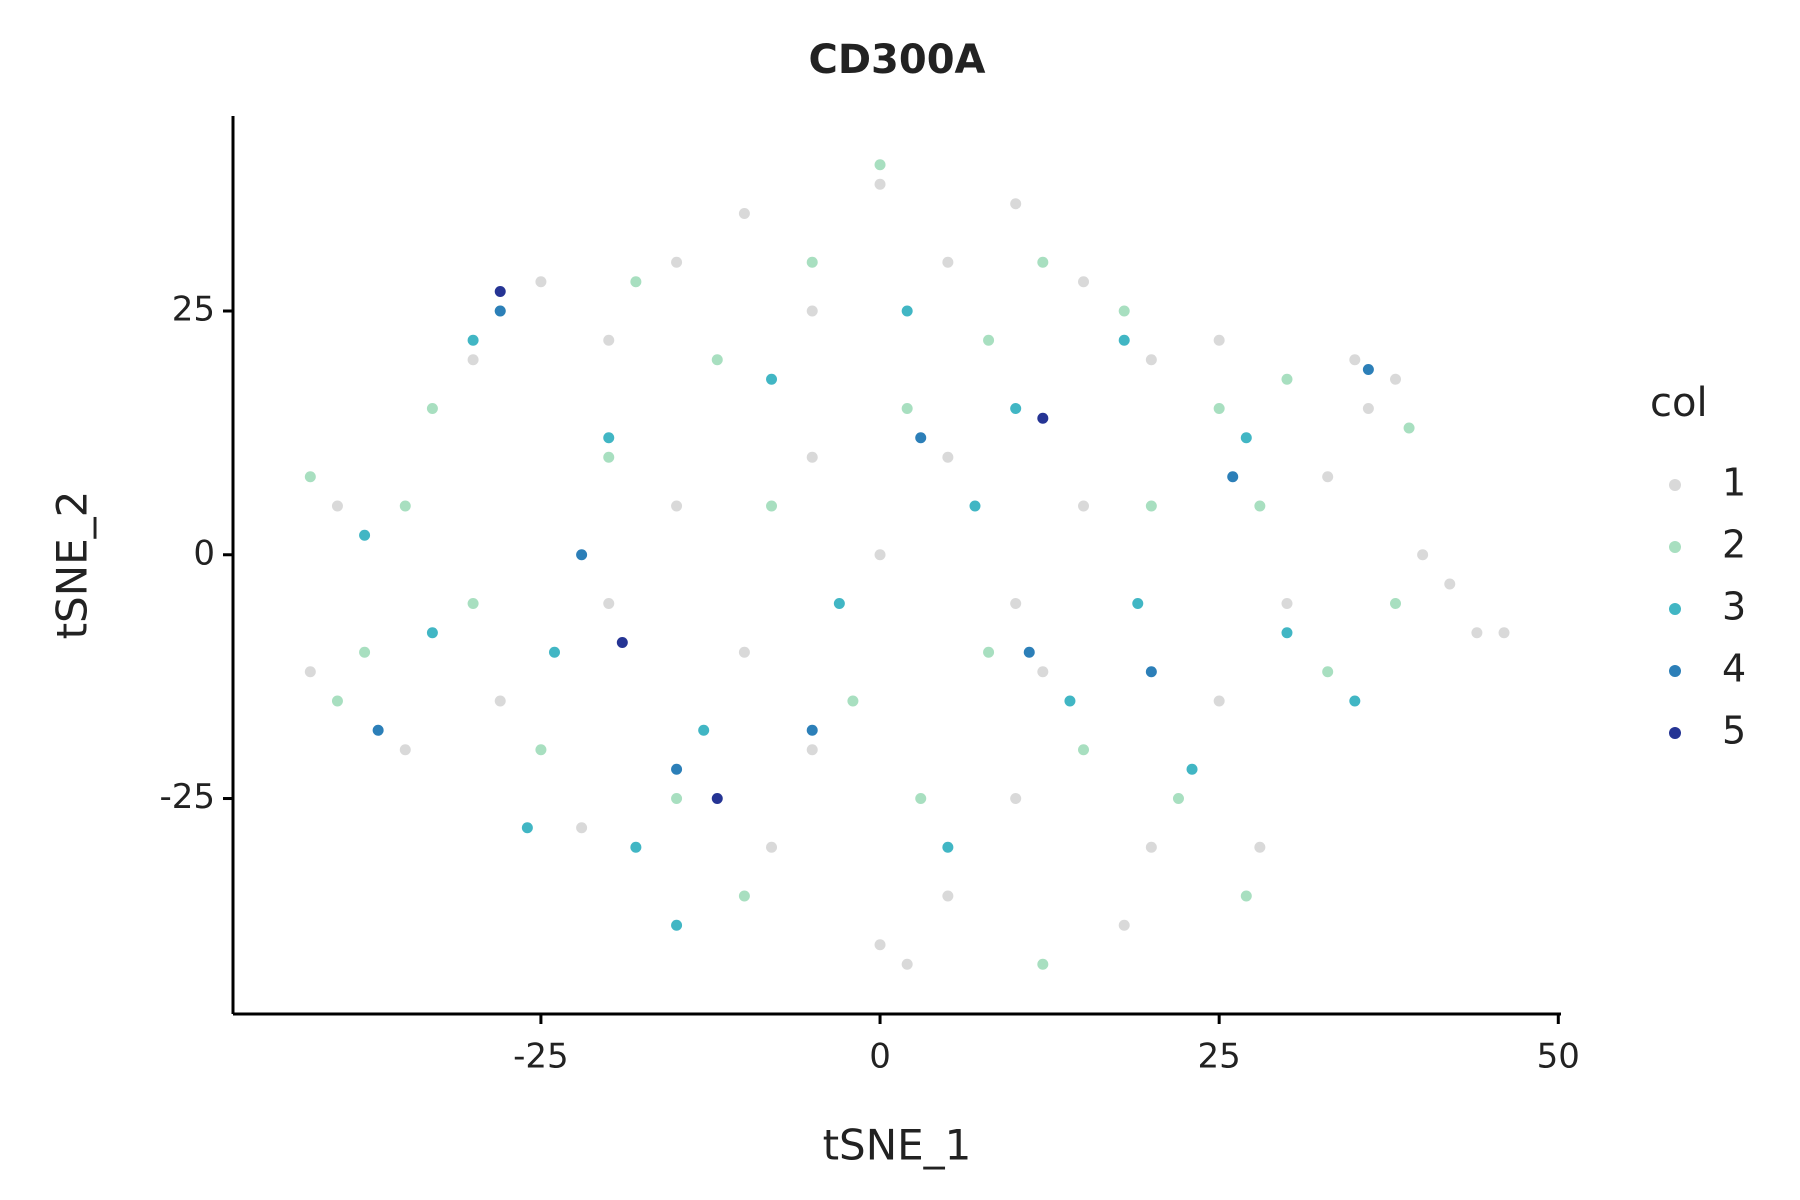  What do you see at coordinates (1734, 731) in the screenshot?
I see `legend-label: 5` at bounding box center [1734, 731].